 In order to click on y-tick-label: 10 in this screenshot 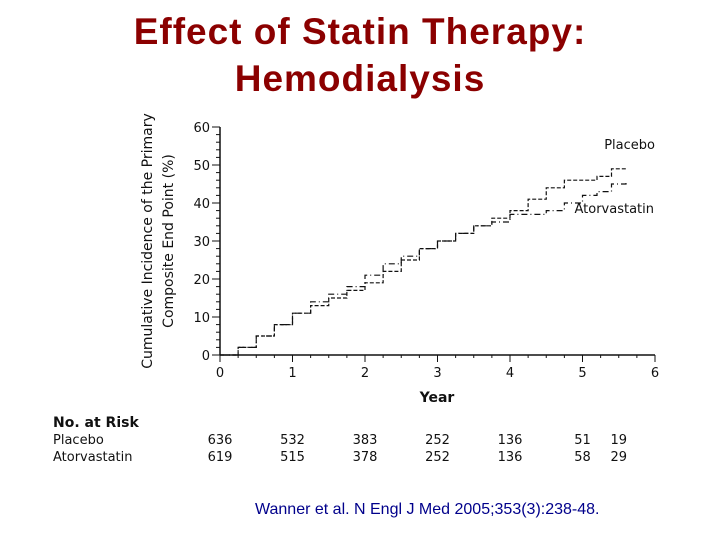, I will do `click(201, 318)`.